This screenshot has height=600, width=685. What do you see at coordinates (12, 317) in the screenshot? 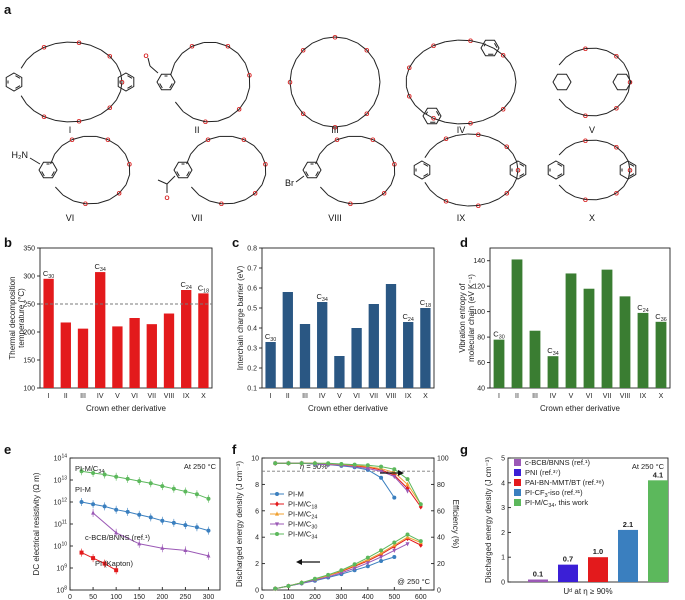
I see `y-axis-label: Thermal decomposition` at bounding box center [12, 317].